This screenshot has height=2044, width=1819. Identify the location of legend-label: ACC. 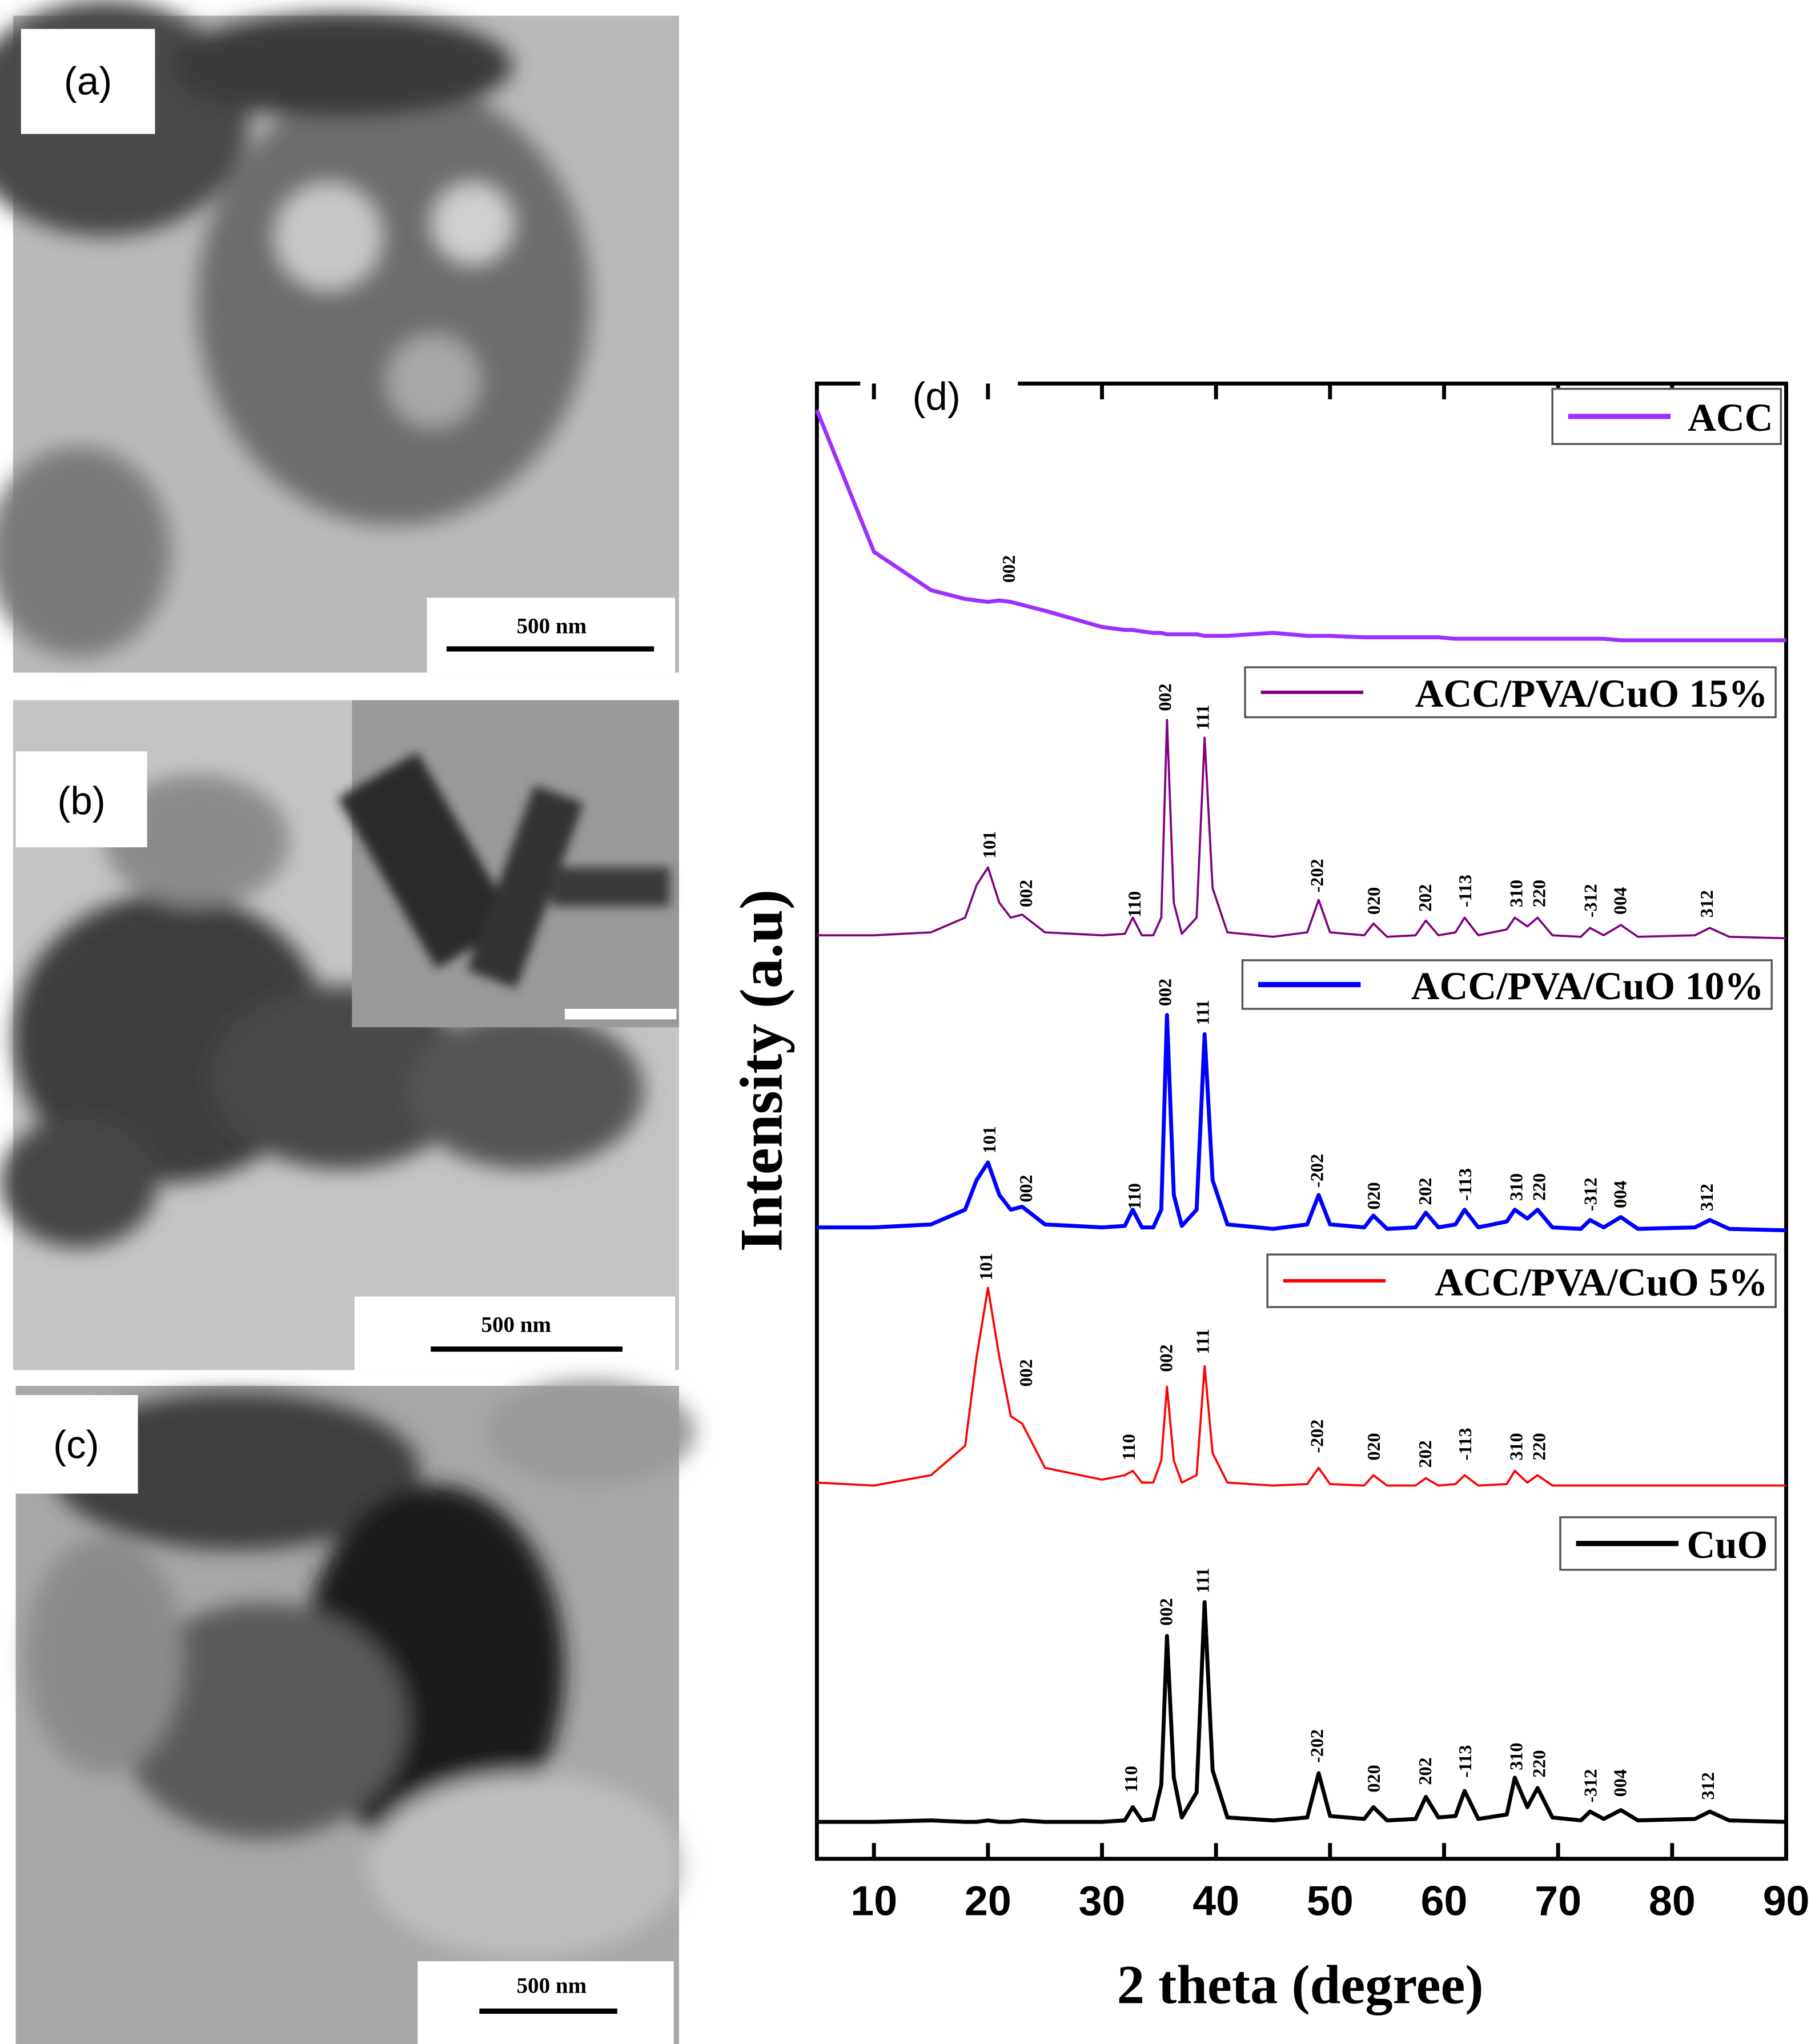
(1730, 417).